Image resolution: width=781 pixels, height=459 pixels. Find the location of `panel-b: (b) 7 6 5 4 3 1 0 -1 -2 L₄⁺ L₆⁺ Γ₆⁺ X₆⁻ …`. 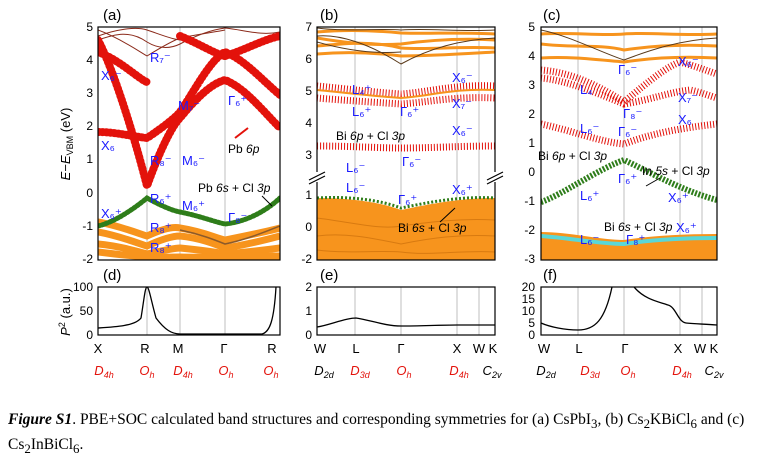

panel-b: (b) 7 6 5 4 3 1 0 -1 -2 L₄⁺ L₆⁺ Γ₆⁺ X₆⁻ … is located at coordinates (402, 136).